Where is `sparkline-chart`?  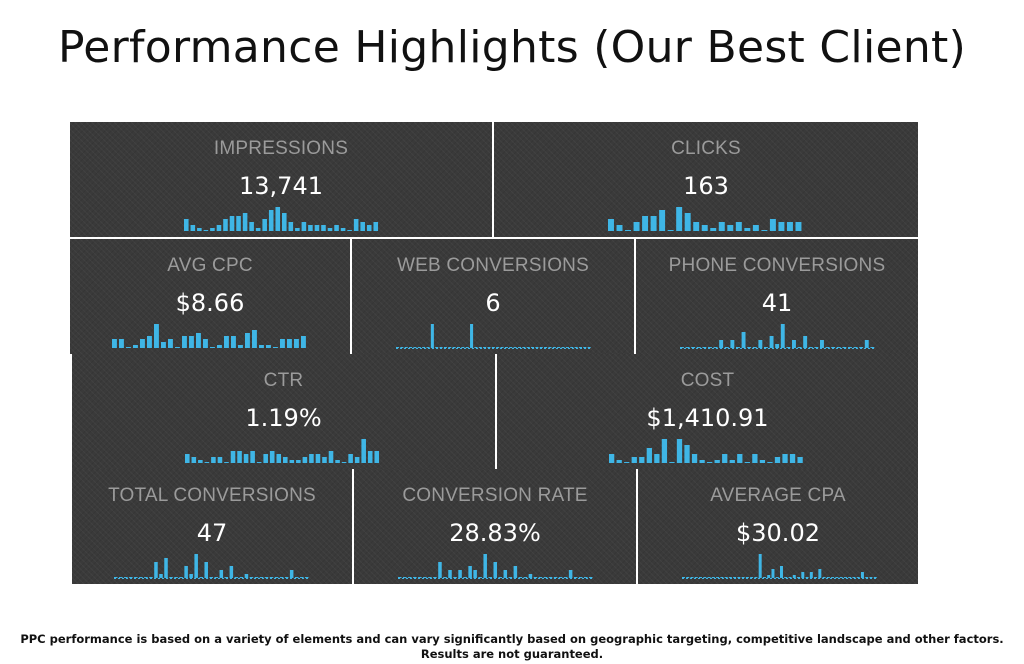 sparkline-chart is located at coordinates (780, 567).